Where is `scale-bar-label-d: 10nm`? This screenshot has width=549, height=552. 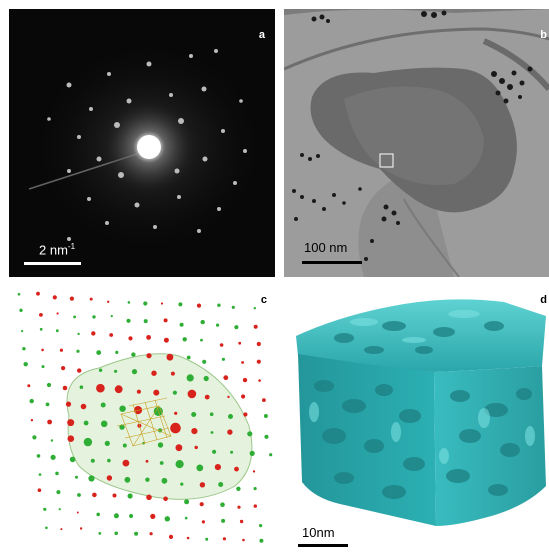
scale-bar-label-d: 10nm is located at coordinates (318, 532).